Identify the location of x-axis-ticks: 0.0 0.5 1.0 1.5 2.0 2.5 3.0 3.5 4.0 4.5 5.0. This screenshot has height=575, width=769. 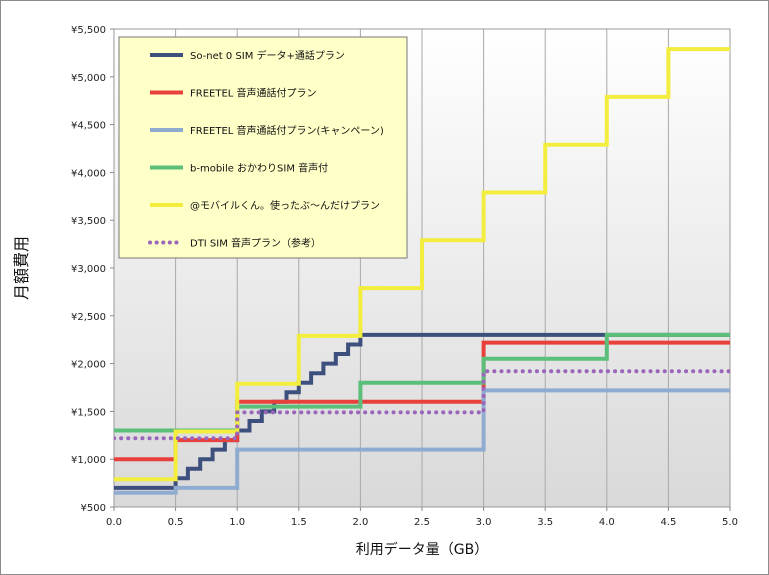
(422, 517).